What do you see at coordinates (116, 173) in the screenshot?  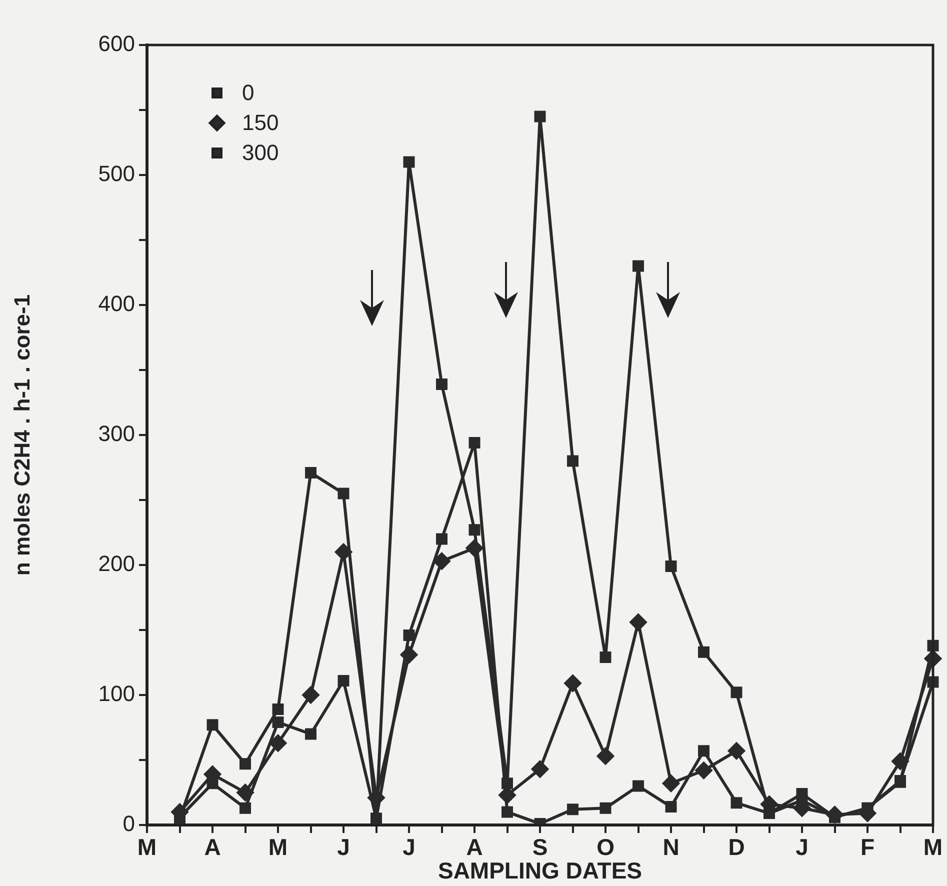 I see `y-tick-label: 500` at bounding box center [116, 173].